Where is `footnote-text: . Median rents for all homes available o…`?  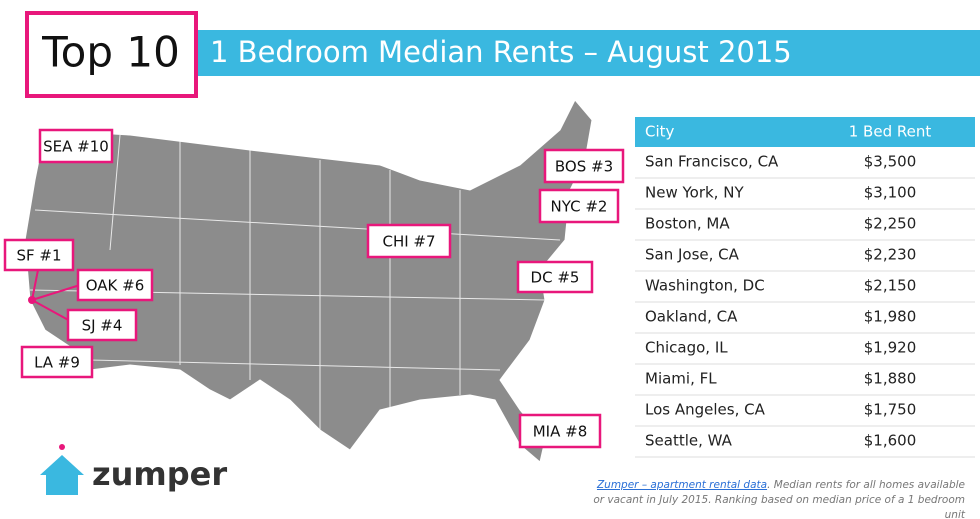 footnote-text: . Median rents for all homes available o… is located at coordinates (779, 499).